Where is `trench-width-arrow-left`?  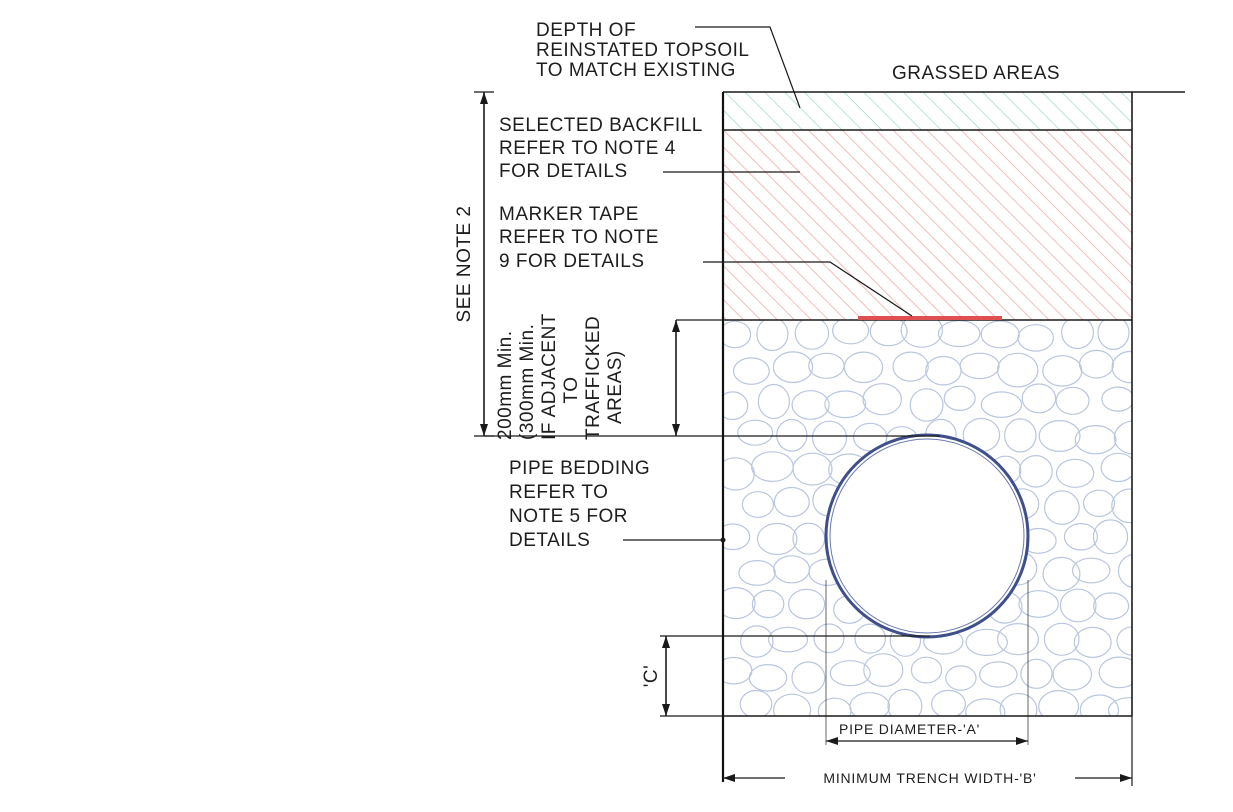 trench-width-arrow-left is located at coordinates (729, 778).